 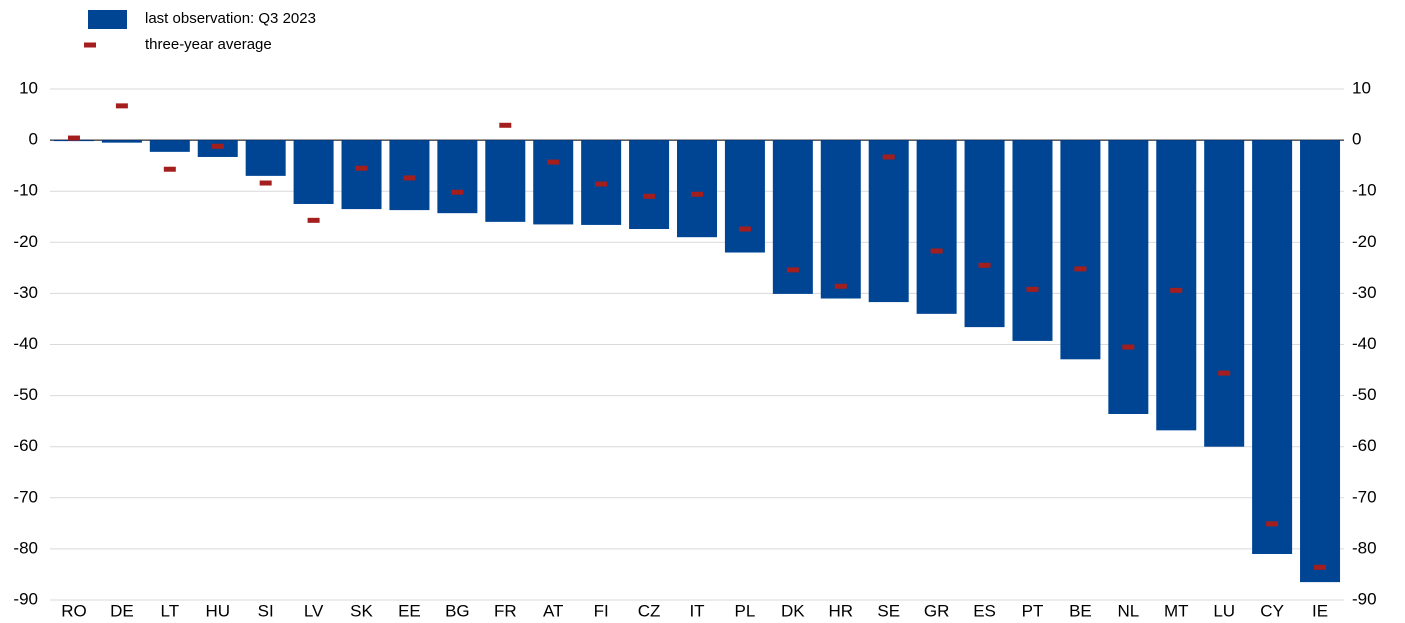 I want to click on y-tick-label: -10, so click(x=25, y=190).